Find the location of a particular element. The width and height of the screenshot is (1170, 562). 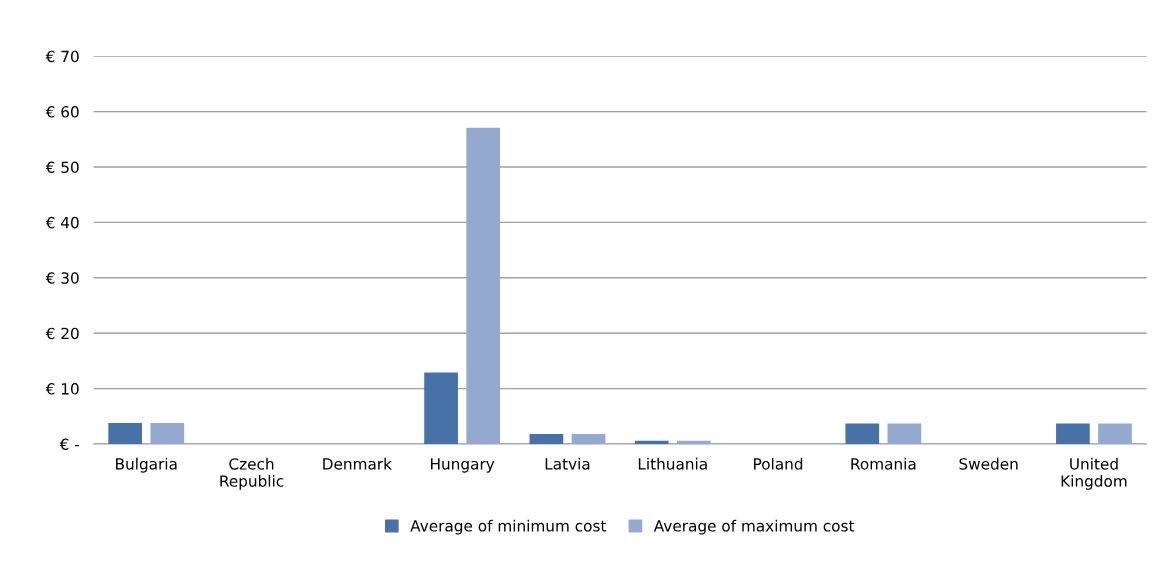

x-tick-label: Poland is located at coordinates (778, 463).